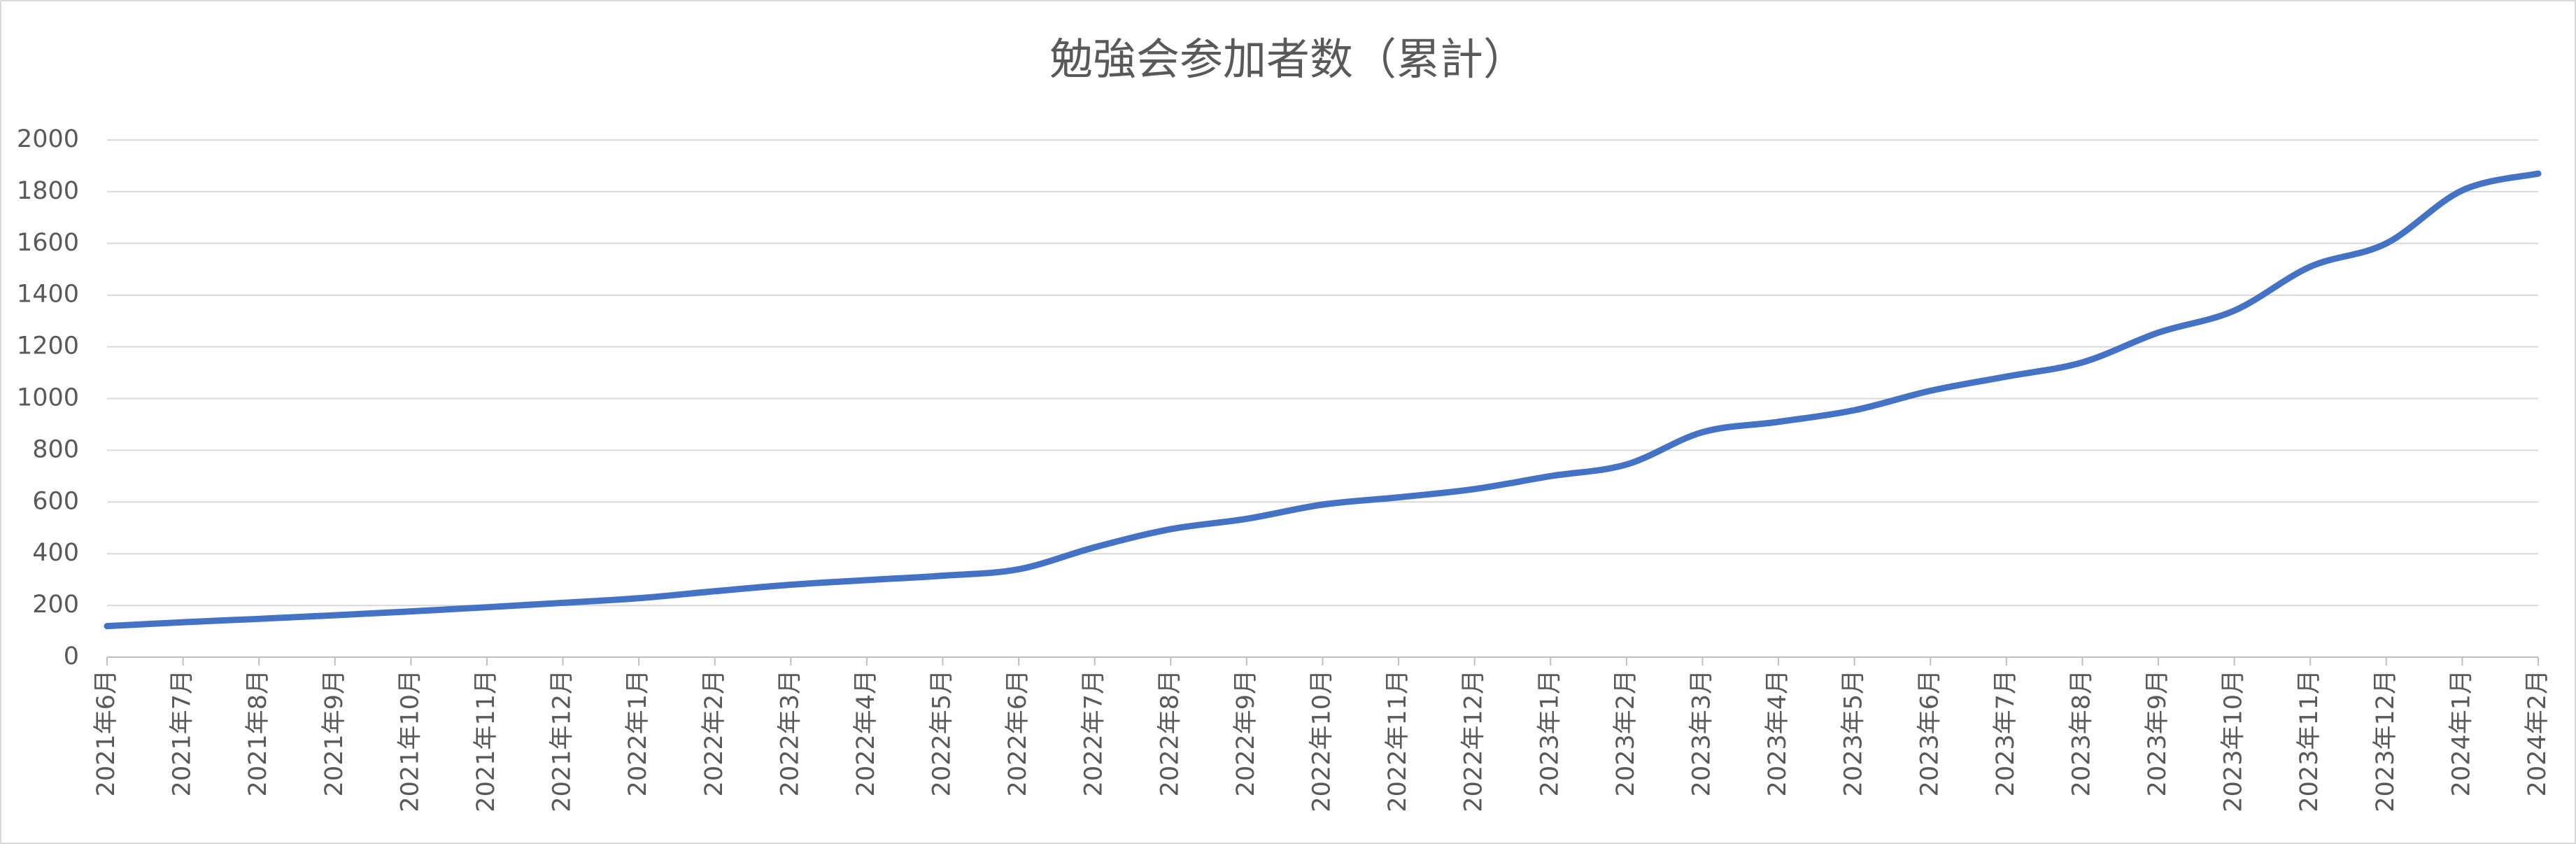 This screenshot has height=844, width=2576. What do you see at coordinates (1626, 733) in the screenshot?
I see `x-tick-label: 2023年2月` at bounding box center [1626, 733].